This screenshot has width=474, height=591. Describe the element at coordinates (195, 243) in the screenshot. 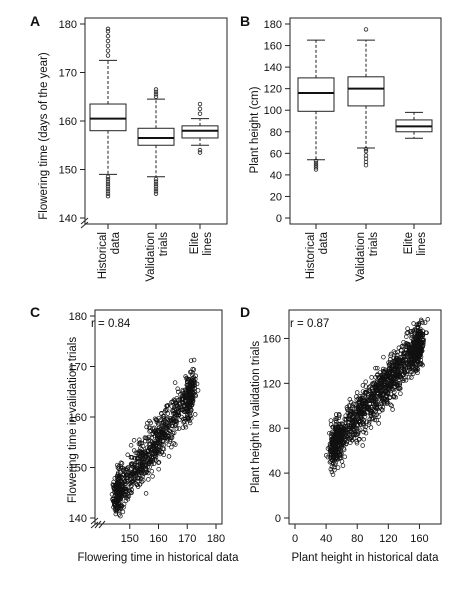

I see `panel-a-category-label-2-line-0: Elite` at that location.